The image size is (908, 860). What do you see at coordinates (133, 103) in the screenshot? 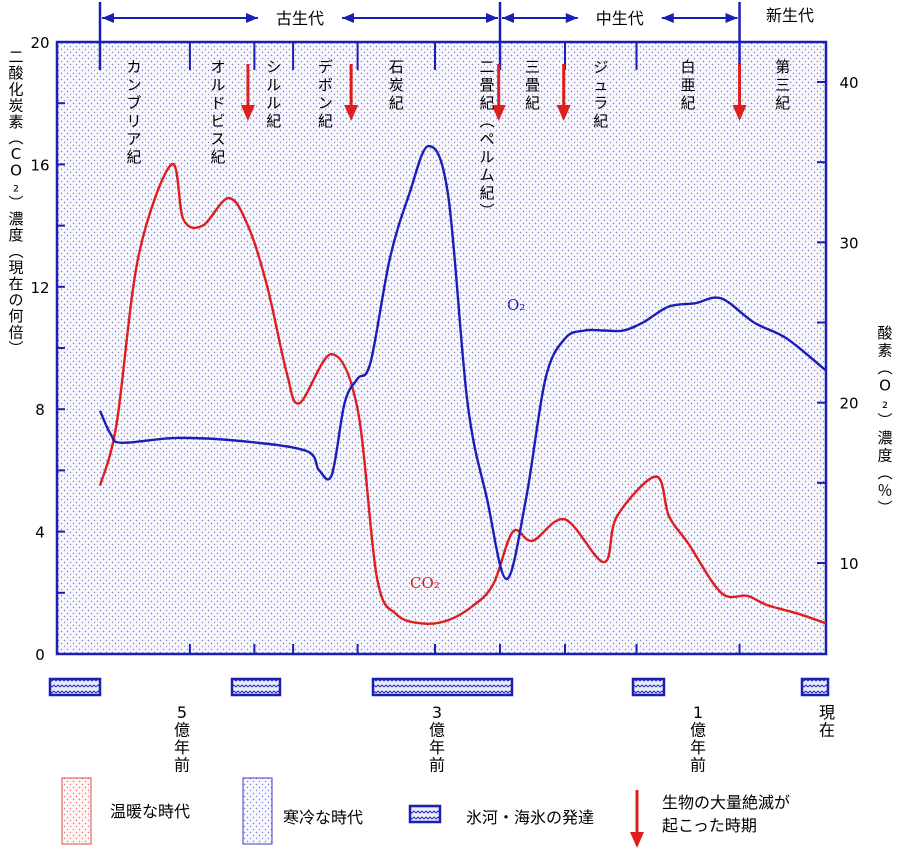
I see `svg-text: ブ` at bounding box center [133, 103].